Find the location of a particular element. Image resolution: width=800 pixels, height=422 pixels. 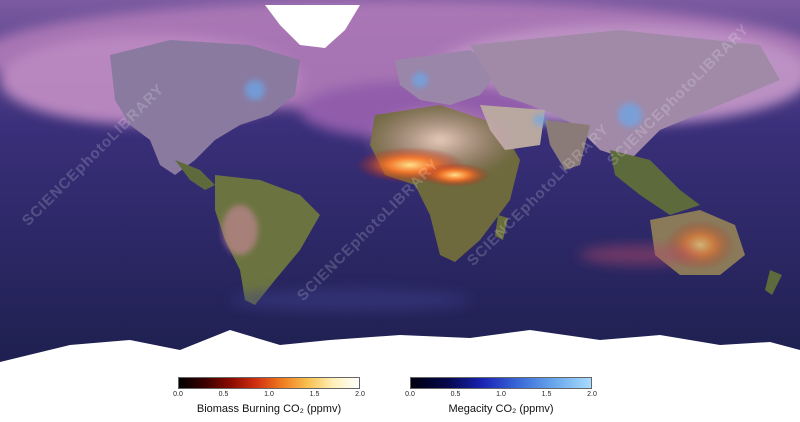

india is located at coordinates (567, 145).